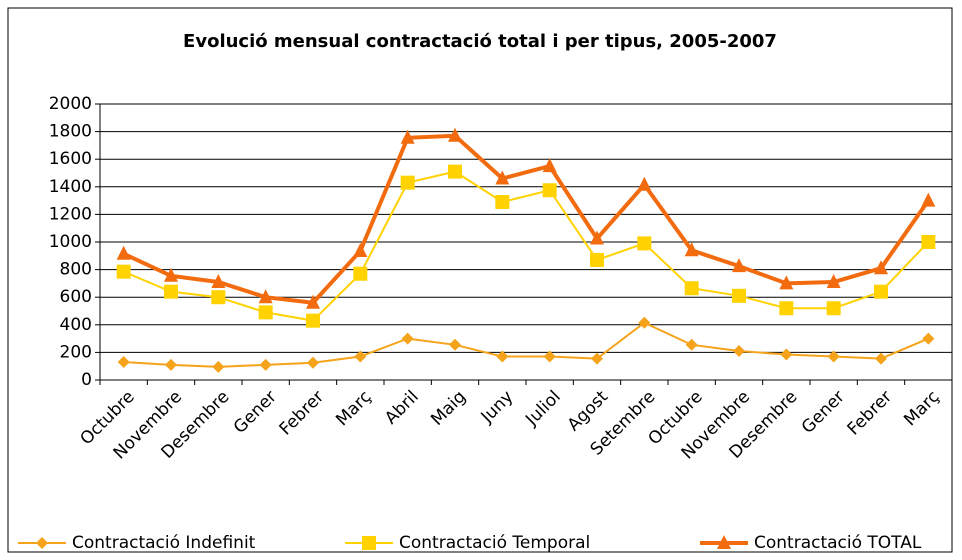  I want to click on legend-label: Contractació Indefinit, so click(164, 543).